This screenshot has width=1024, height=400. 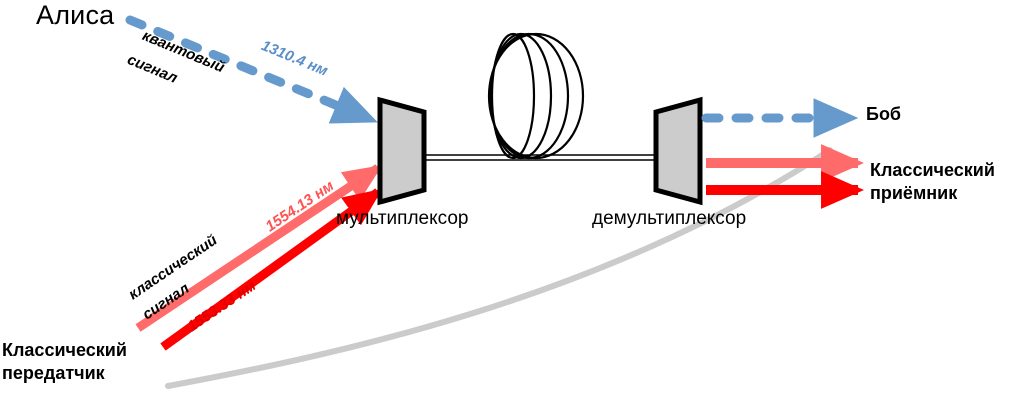 What do you see at coordinates (251, 70) in the screenshot?
I see `quantum-channel-alice` at bounding box center [251, 70].